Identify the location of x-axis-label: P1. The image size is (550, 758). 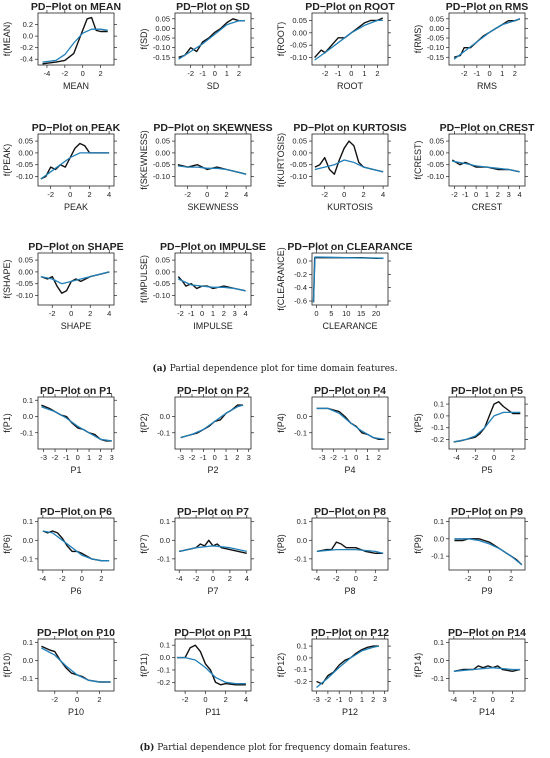
(75, 470).